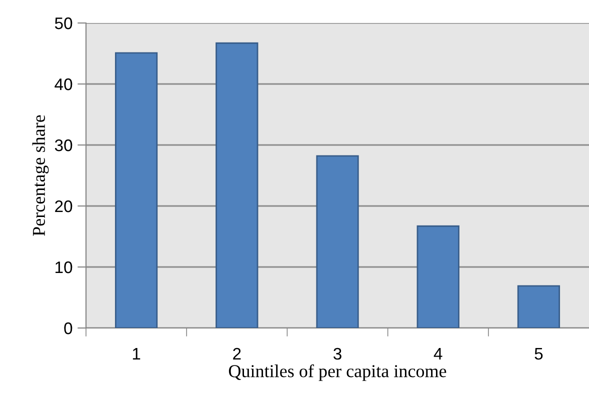 This screenshot has height=406, width=589. Describe the element at coordinates (338, 354) in the screenshot. I see `x-tick-label: 3` at that location.